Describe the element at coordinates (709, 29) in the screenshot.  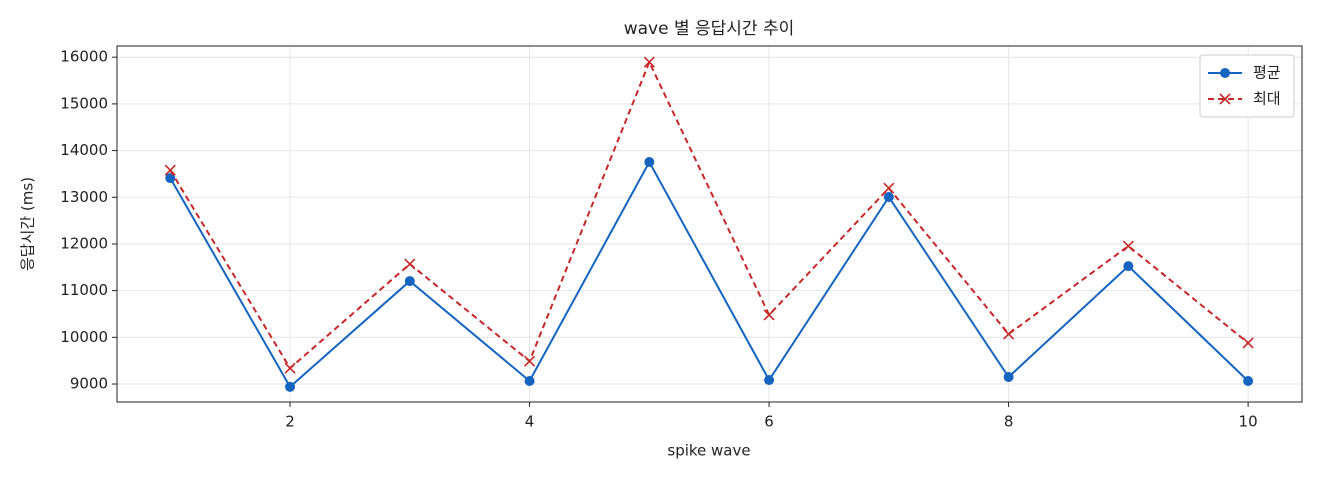
I see `chart-title: wave 별 응답시간 추이` at that location.